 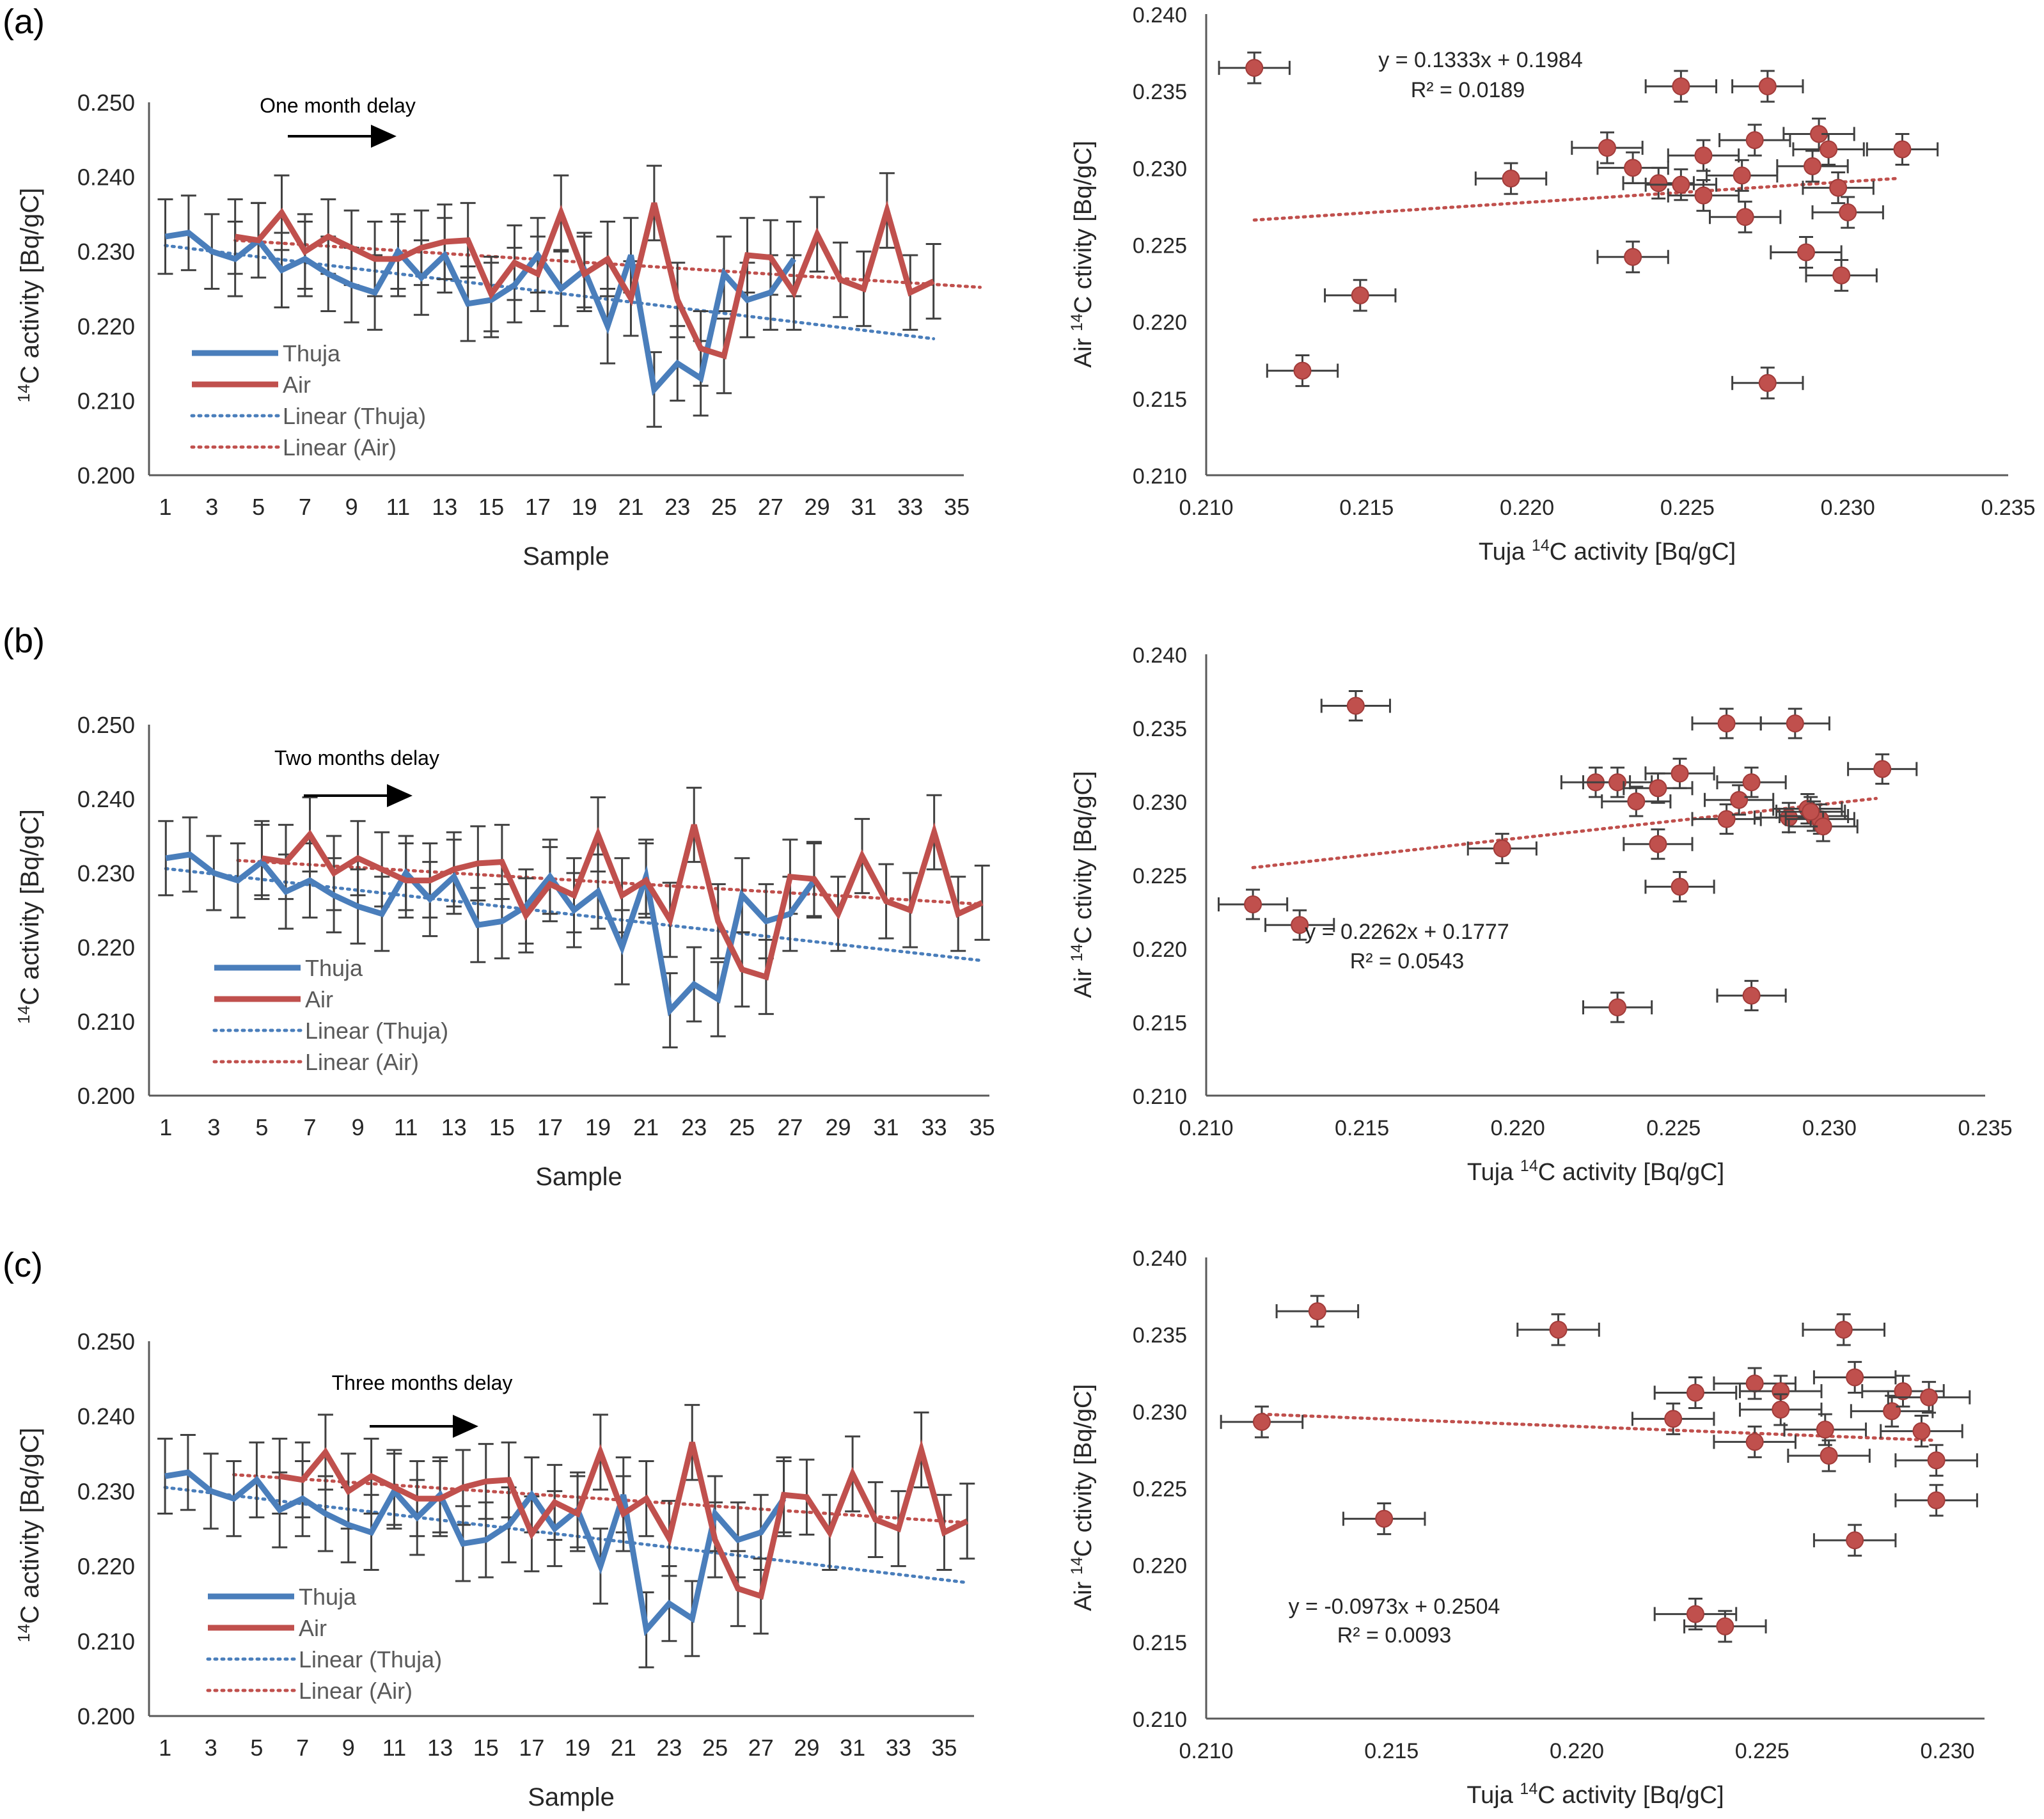 I want to click on panel-label-a: (a), so click(x=24, y=22).